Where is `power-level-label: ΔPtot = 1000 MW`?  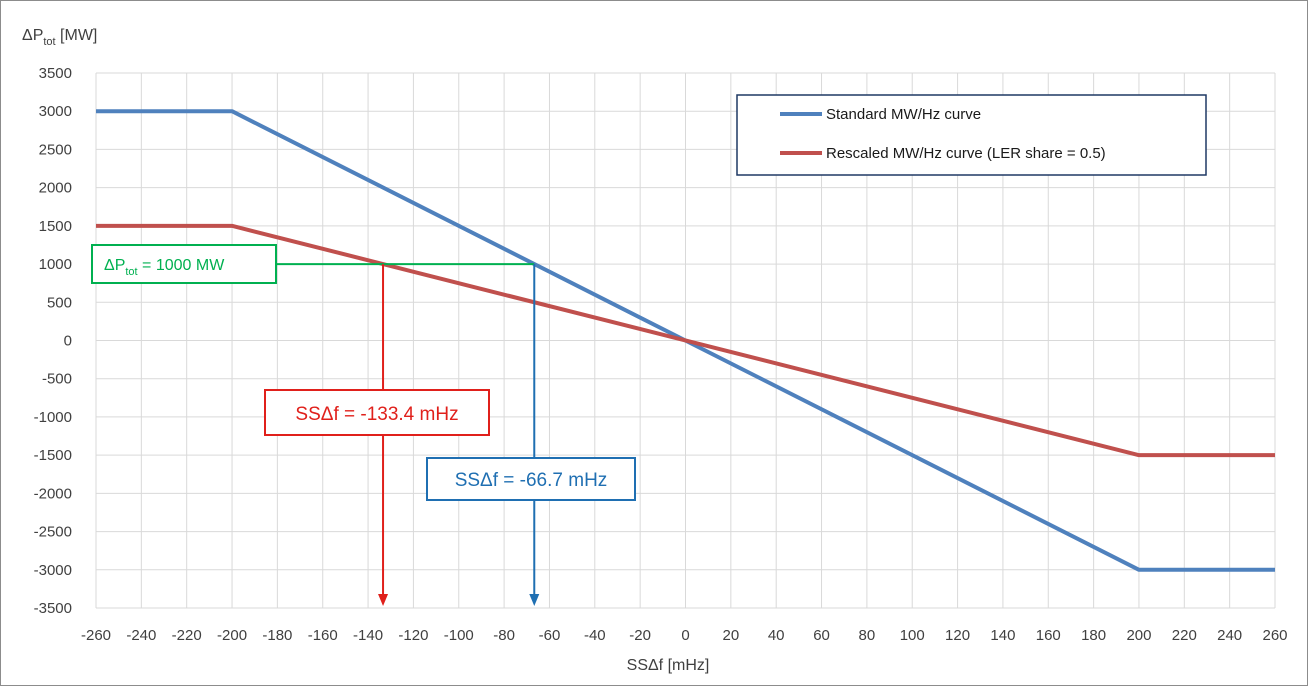
power-level-label: ΔPtot = 1000 MW is located at coordinates (164, 267).